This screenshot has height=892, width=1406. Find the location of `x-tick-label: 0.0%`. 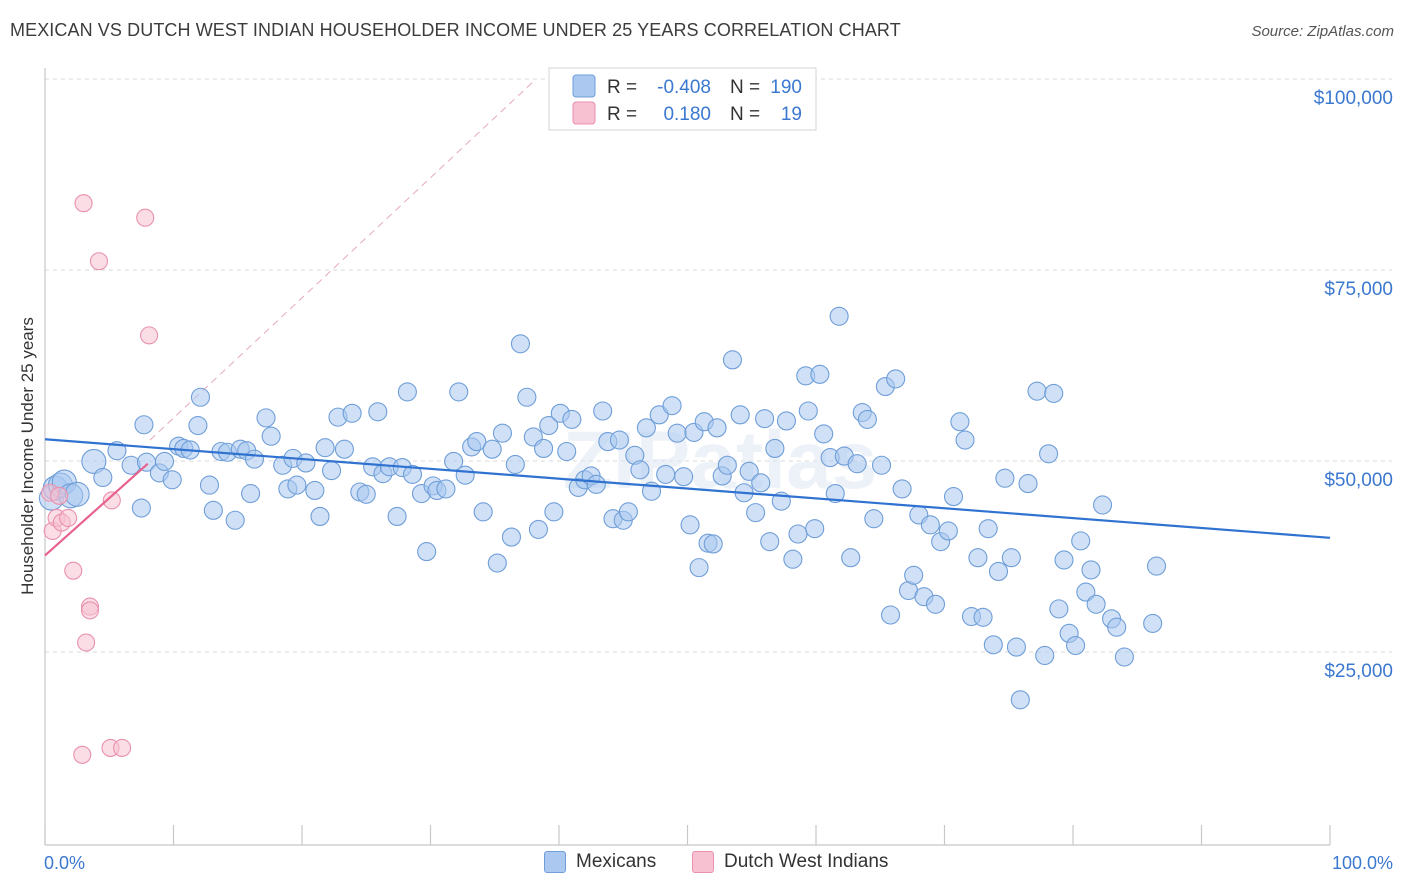

x-tick-label: 0.0% is located at coordinates (64, 863).